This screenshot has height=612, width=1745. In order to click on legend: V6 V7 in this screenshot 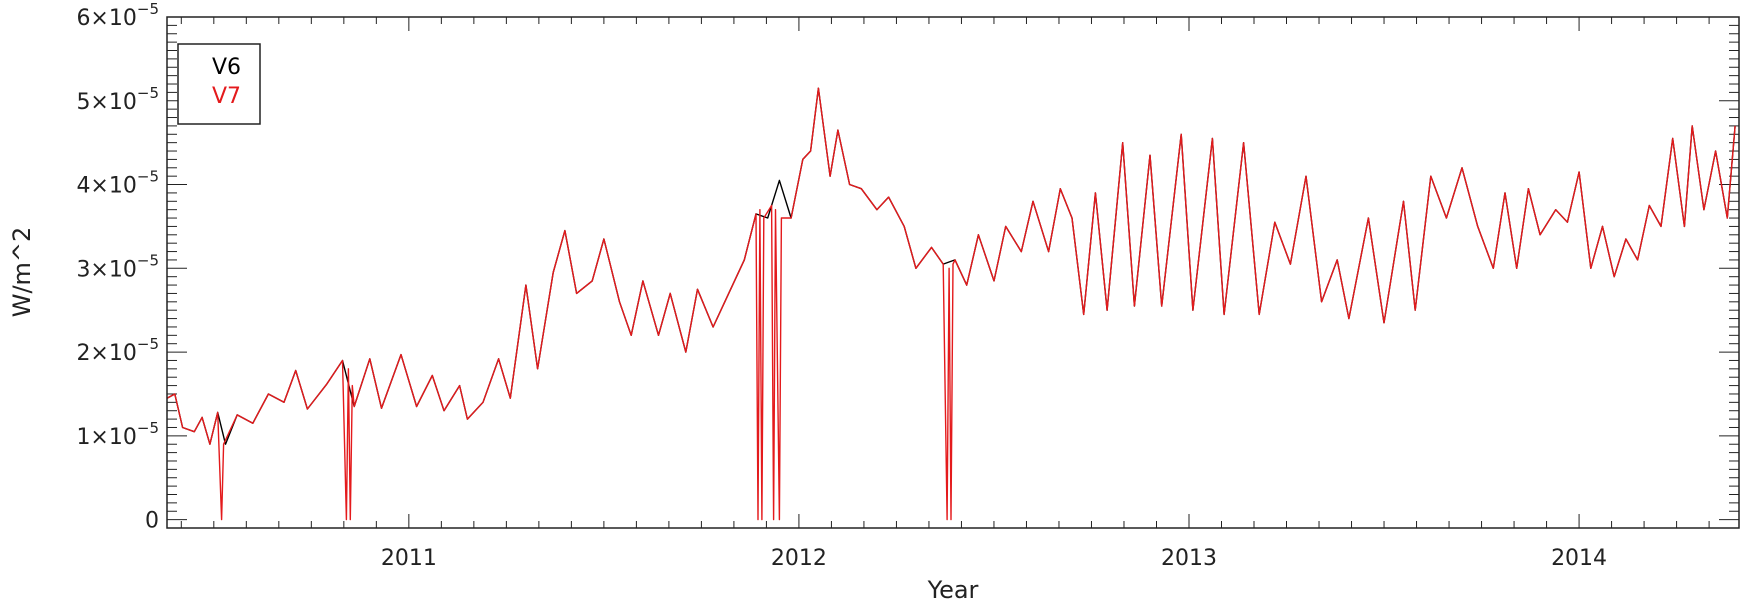, I will do `click(219, 84)`.